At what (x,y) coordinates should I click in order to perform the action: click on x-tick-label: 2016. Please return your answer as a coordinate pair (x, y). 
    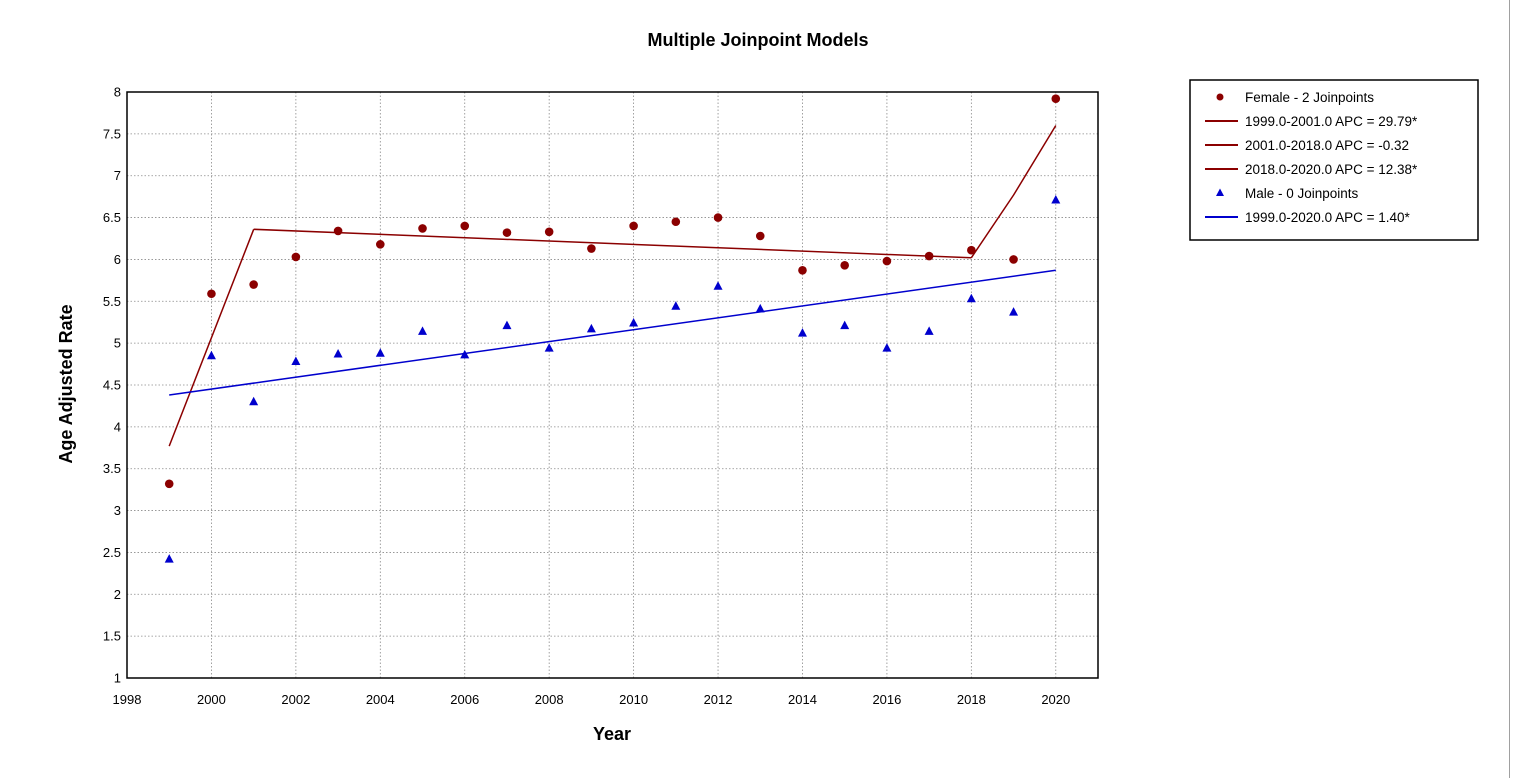
    Looking at the image, I should click on (886, 699).